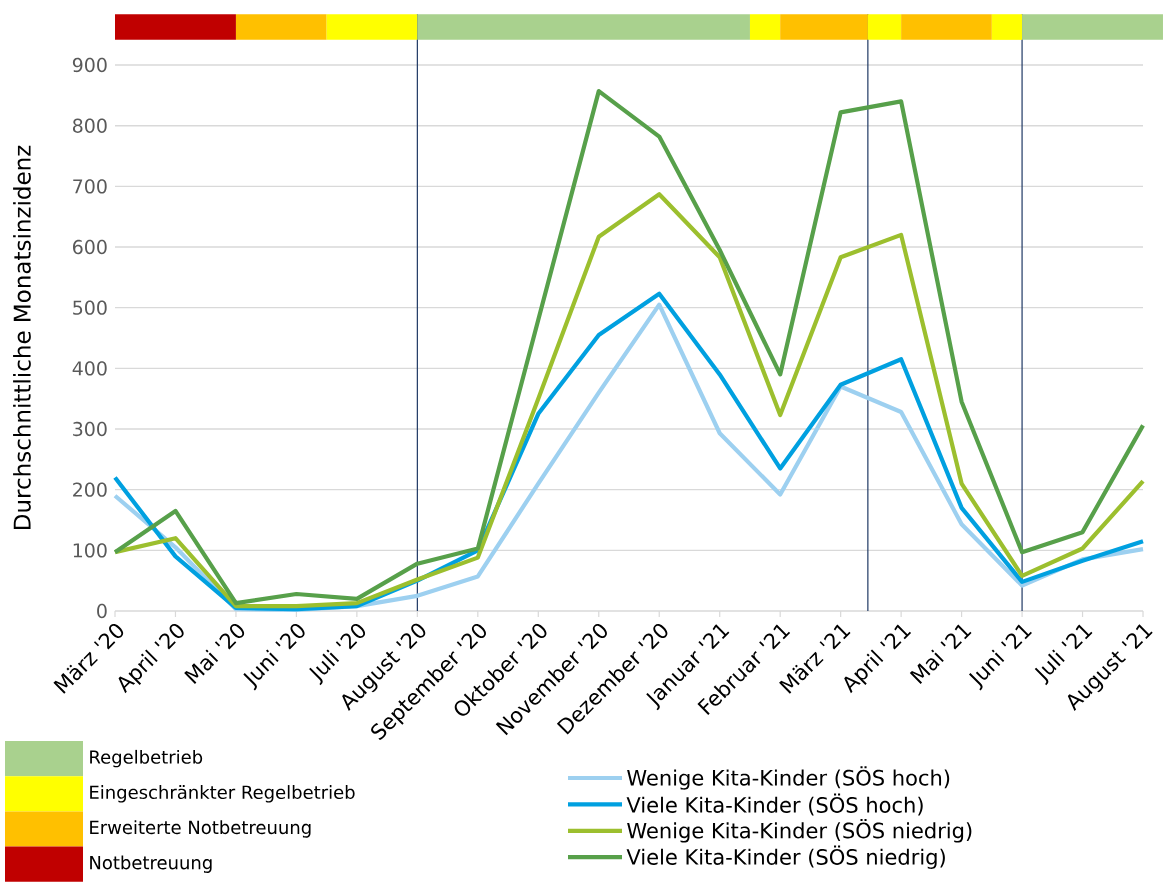 The image size is (1164, 882). I want to click on text: Erweiterte Notbetreuung, so click(200, 829).